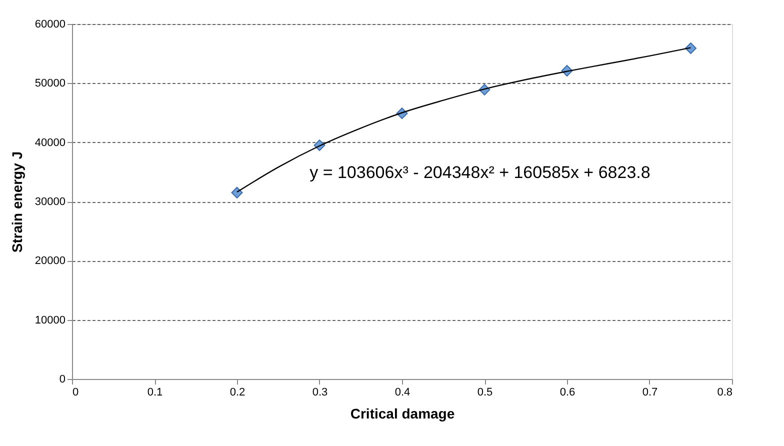 The image size is (784, 446). I want to click on x-axis-title: Critical damage, so click(402, 414).